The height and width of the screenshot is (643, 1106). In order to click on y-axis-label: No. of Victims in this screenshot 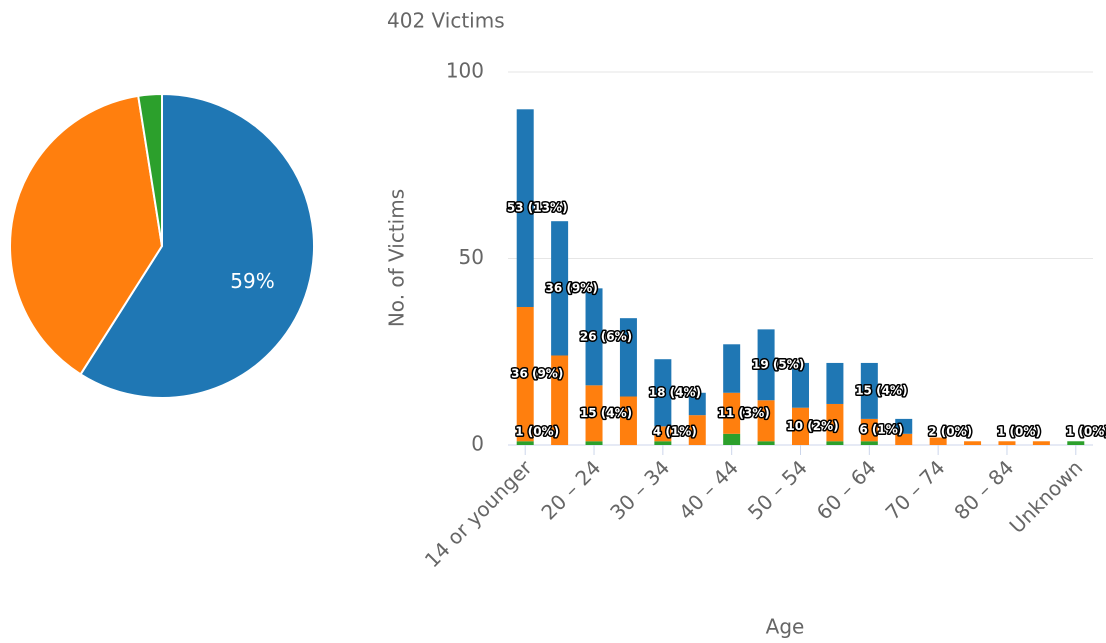, I will do `click(397, 258)`.